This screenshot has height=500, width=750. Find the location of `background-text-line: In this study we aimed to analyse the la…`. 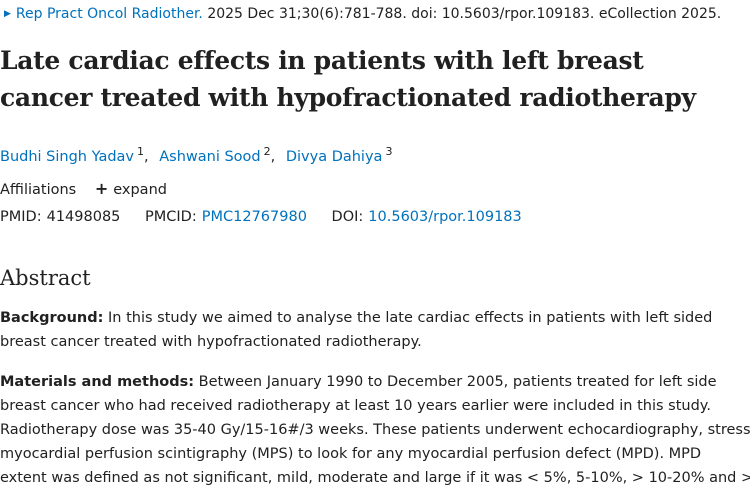

background-text-line: In this study we aimed to analyse the la… is located at coordinates (408, 318).